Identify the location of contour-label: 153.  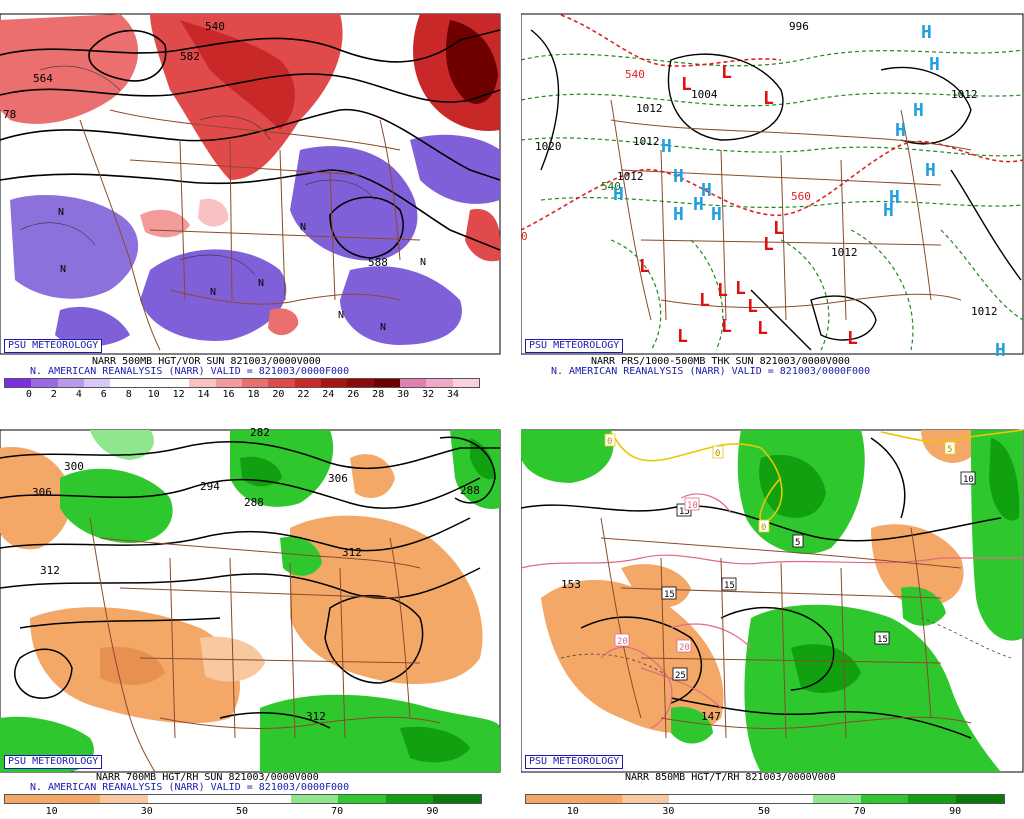
(571, 584).